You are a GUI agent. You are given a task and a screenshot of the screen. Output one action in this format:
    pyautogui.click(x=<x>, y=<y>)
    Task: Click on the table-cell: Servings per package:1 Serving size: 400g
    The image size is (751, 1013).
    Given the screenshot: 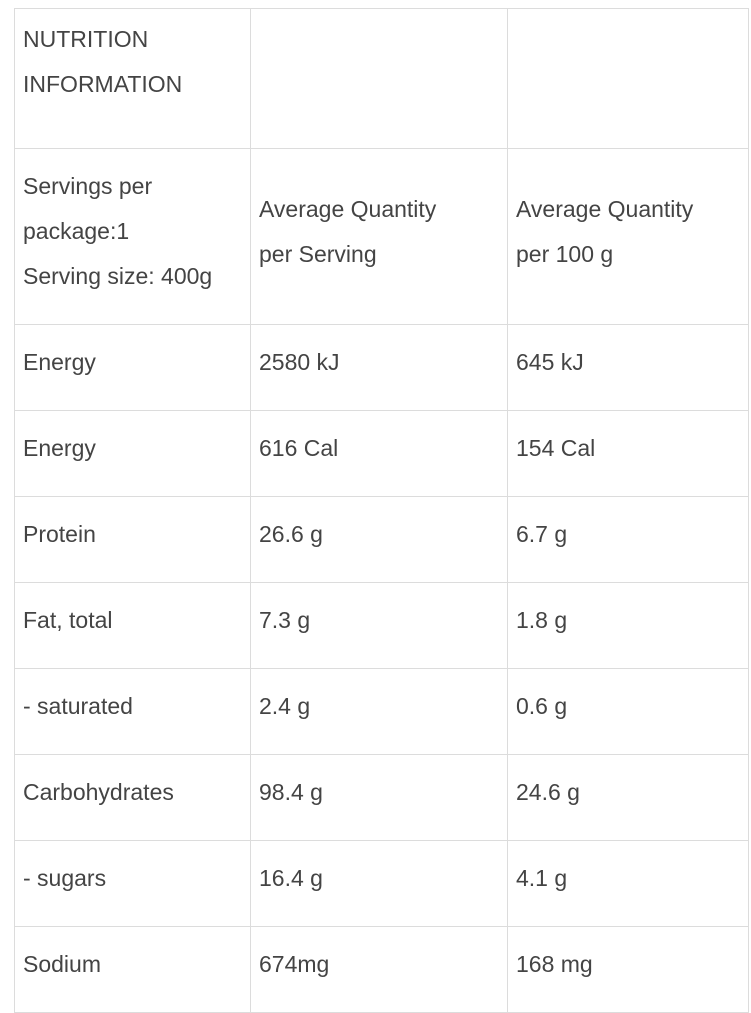 What is the action you would take?
    pyautogui.click(x=132, y=236)
    